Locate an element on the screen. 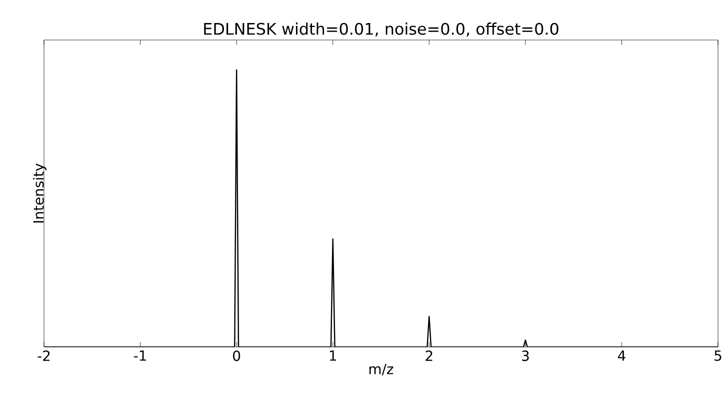 The image size is (728, 408). x-tick-label: 4 is located at coordinates (622, 355).